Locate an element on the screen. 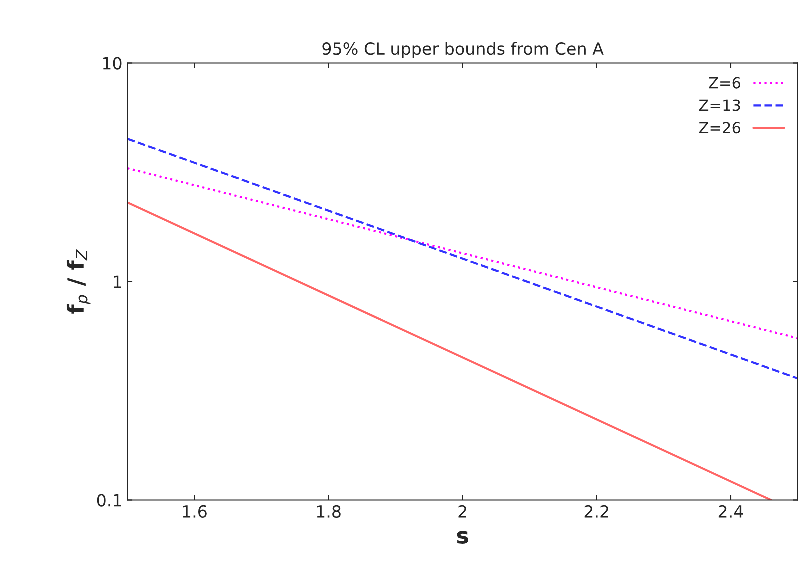  legend-label: Z=26 is located at coordinates (720, 128).